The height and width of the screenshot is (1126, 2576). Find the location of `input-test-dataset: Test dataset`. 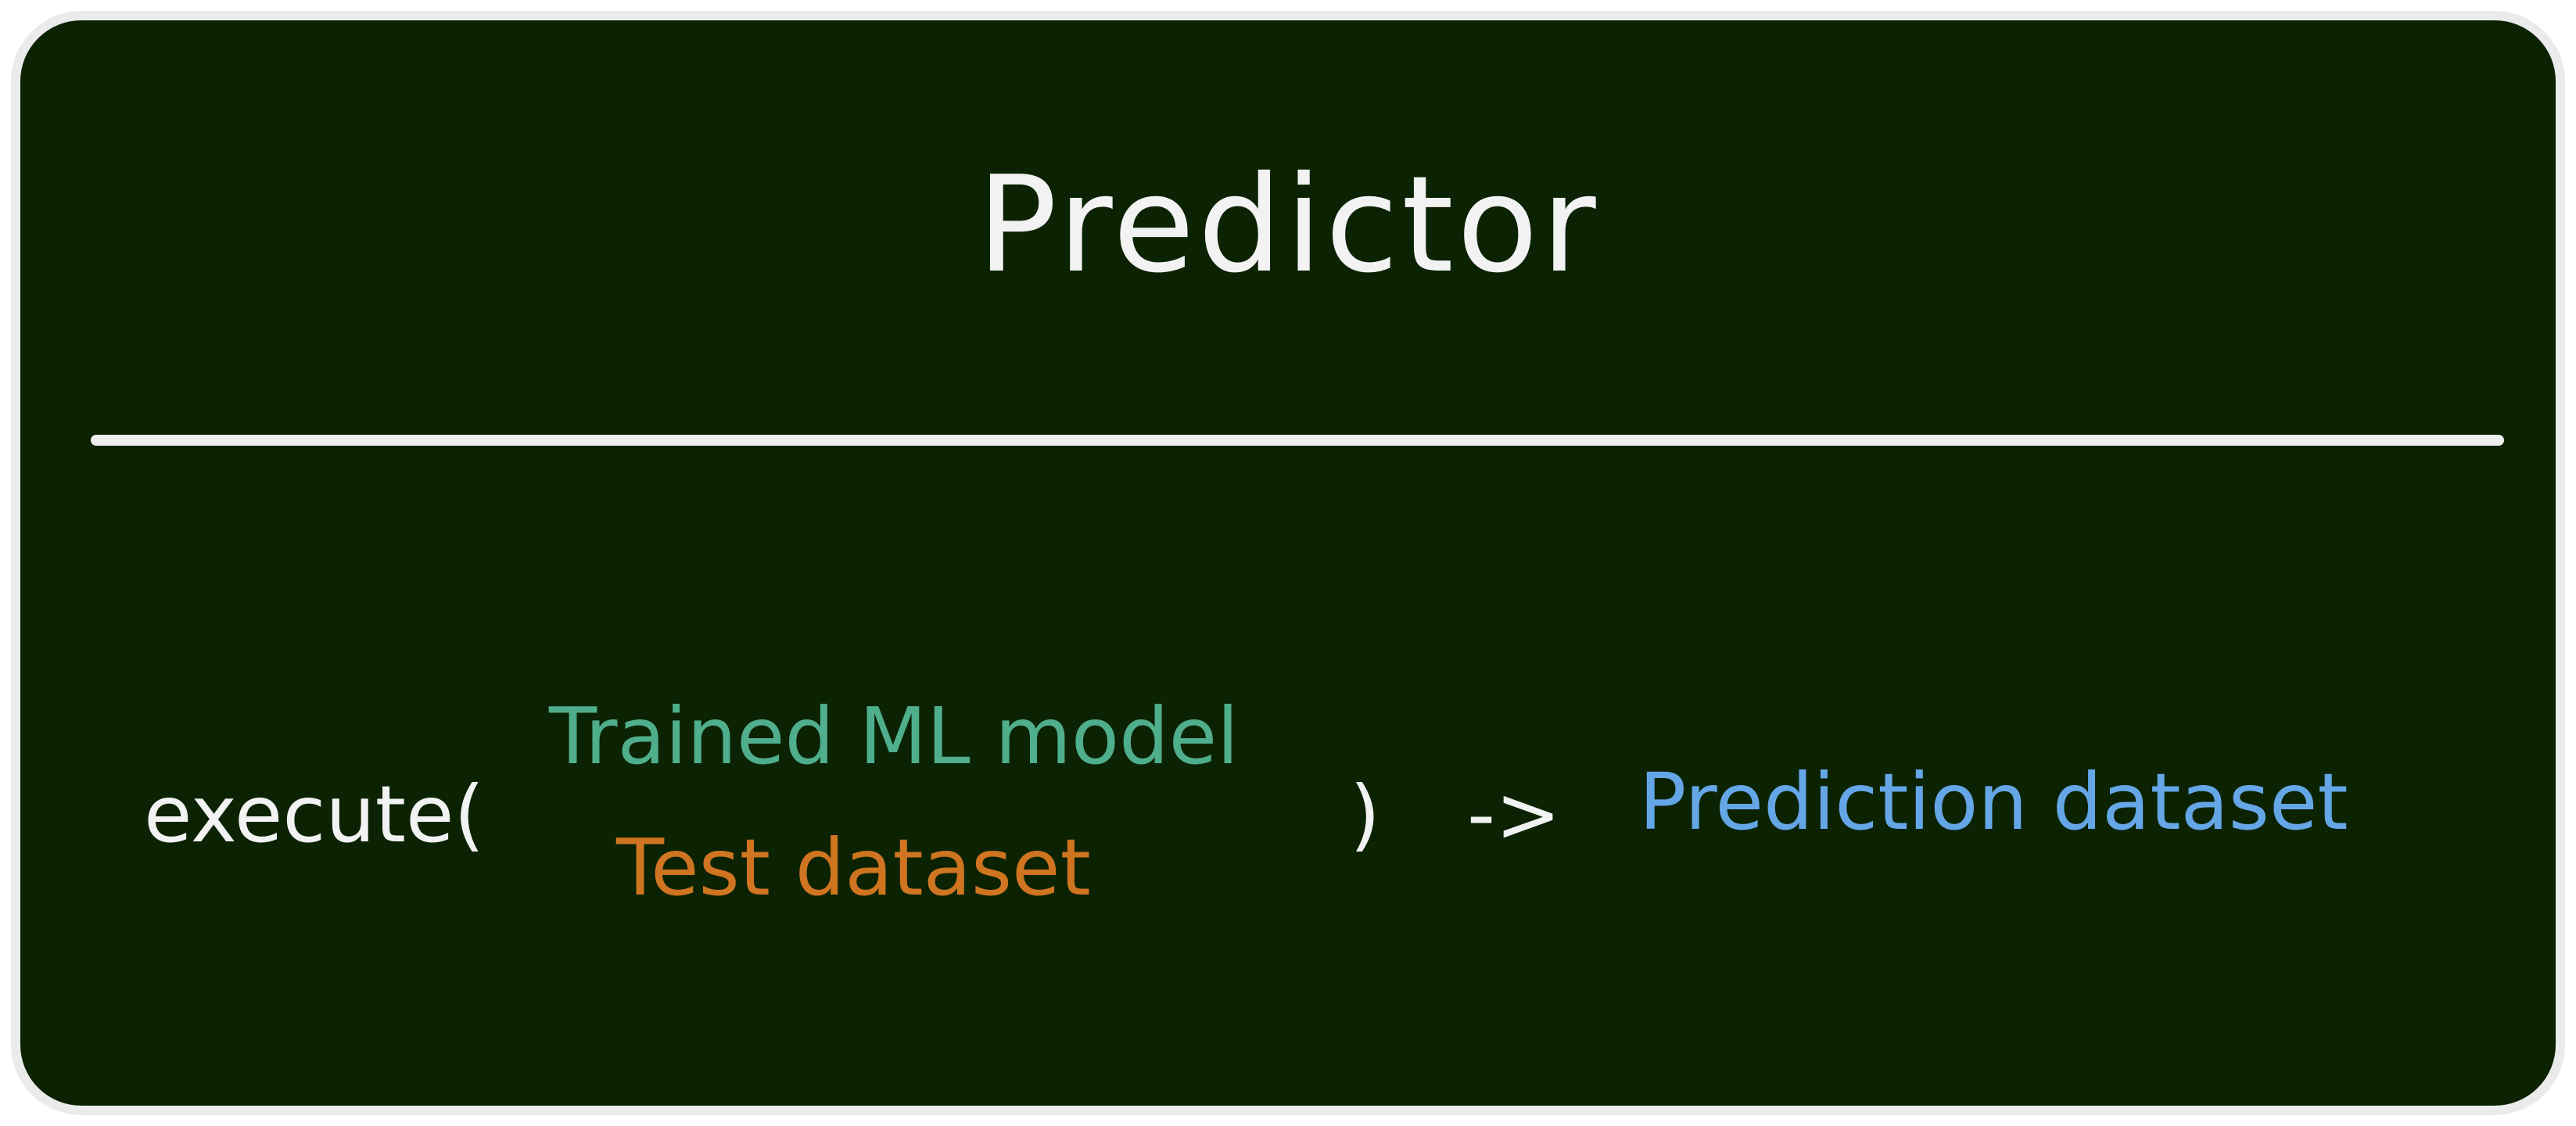

input-test-dataset: Test dataset is located at coordinates (853, 867).